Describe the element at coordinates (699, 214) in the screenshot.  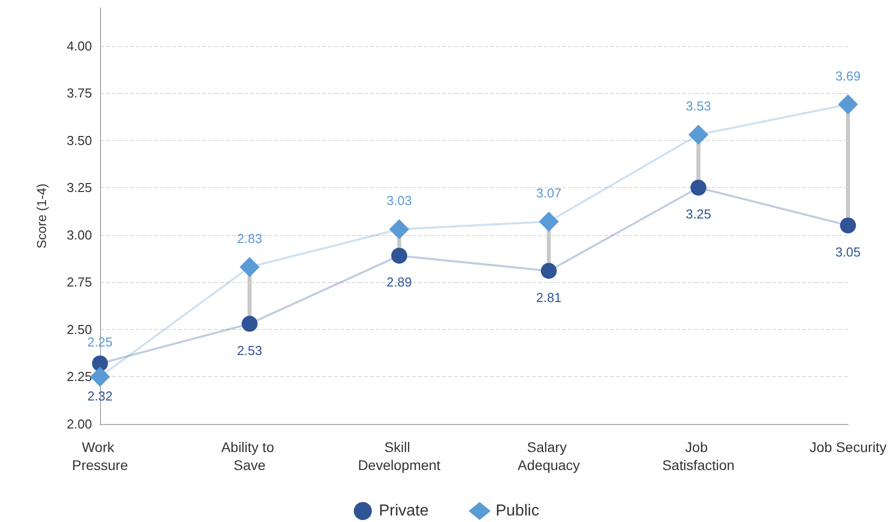
I see `data-label: 3.25` at that location.